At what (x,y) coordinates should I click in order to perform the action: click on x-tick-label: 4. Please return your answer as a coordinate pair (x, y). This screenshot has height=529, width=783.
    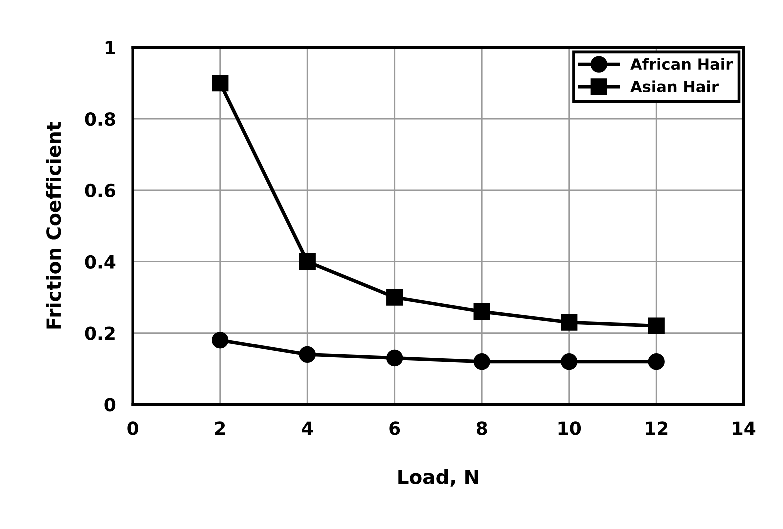
    Looking at the image, I should click on (308, 429).